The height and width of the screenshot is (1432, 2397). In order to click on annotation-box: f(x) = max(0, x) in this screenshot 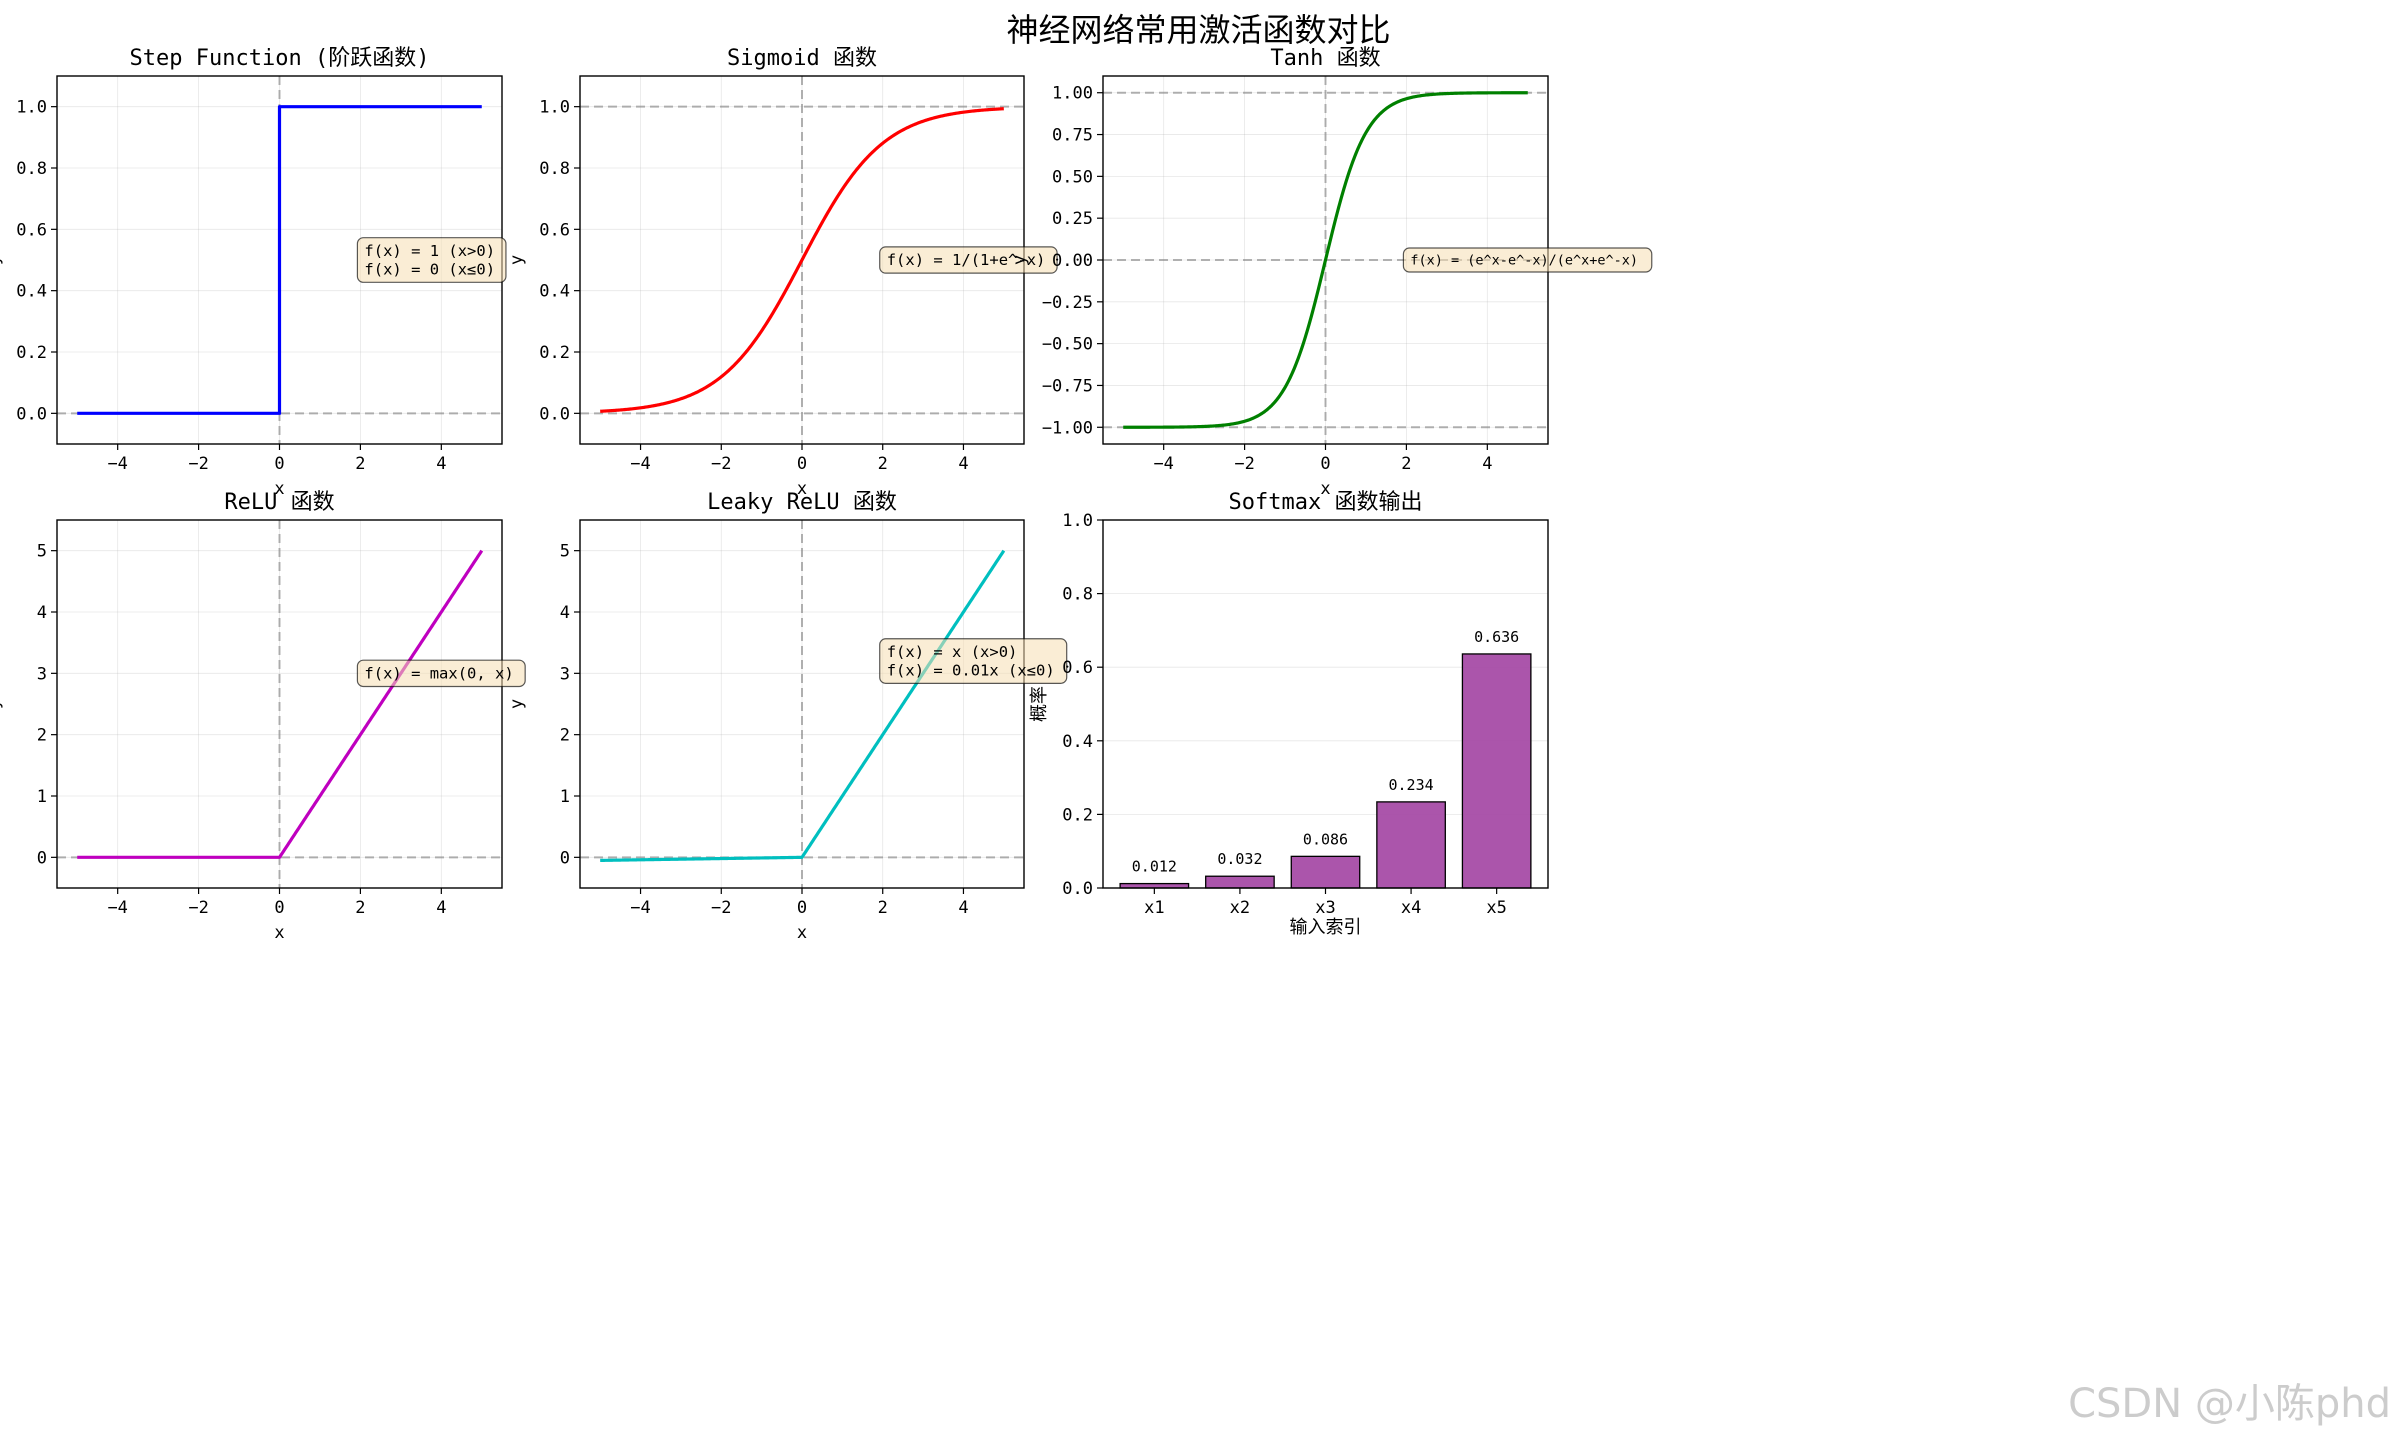, I will do `click(441, 673)`.